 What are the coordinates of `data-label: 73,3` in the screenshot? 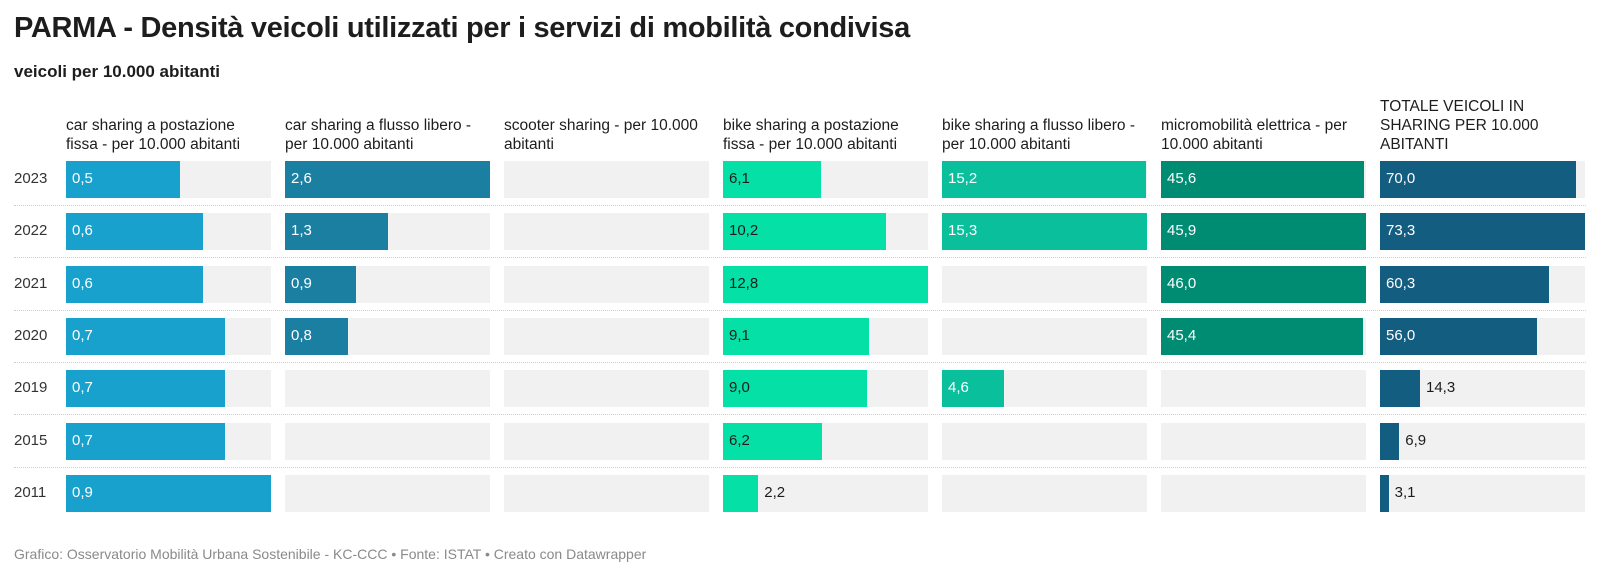 It's located at (1401, 231).